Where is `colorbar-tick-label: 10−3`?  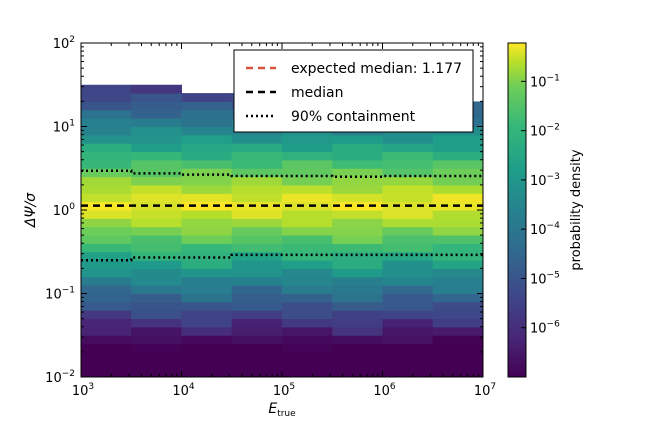
colorbar-tick-label: 10−3 is located at coordinates (545, 180).